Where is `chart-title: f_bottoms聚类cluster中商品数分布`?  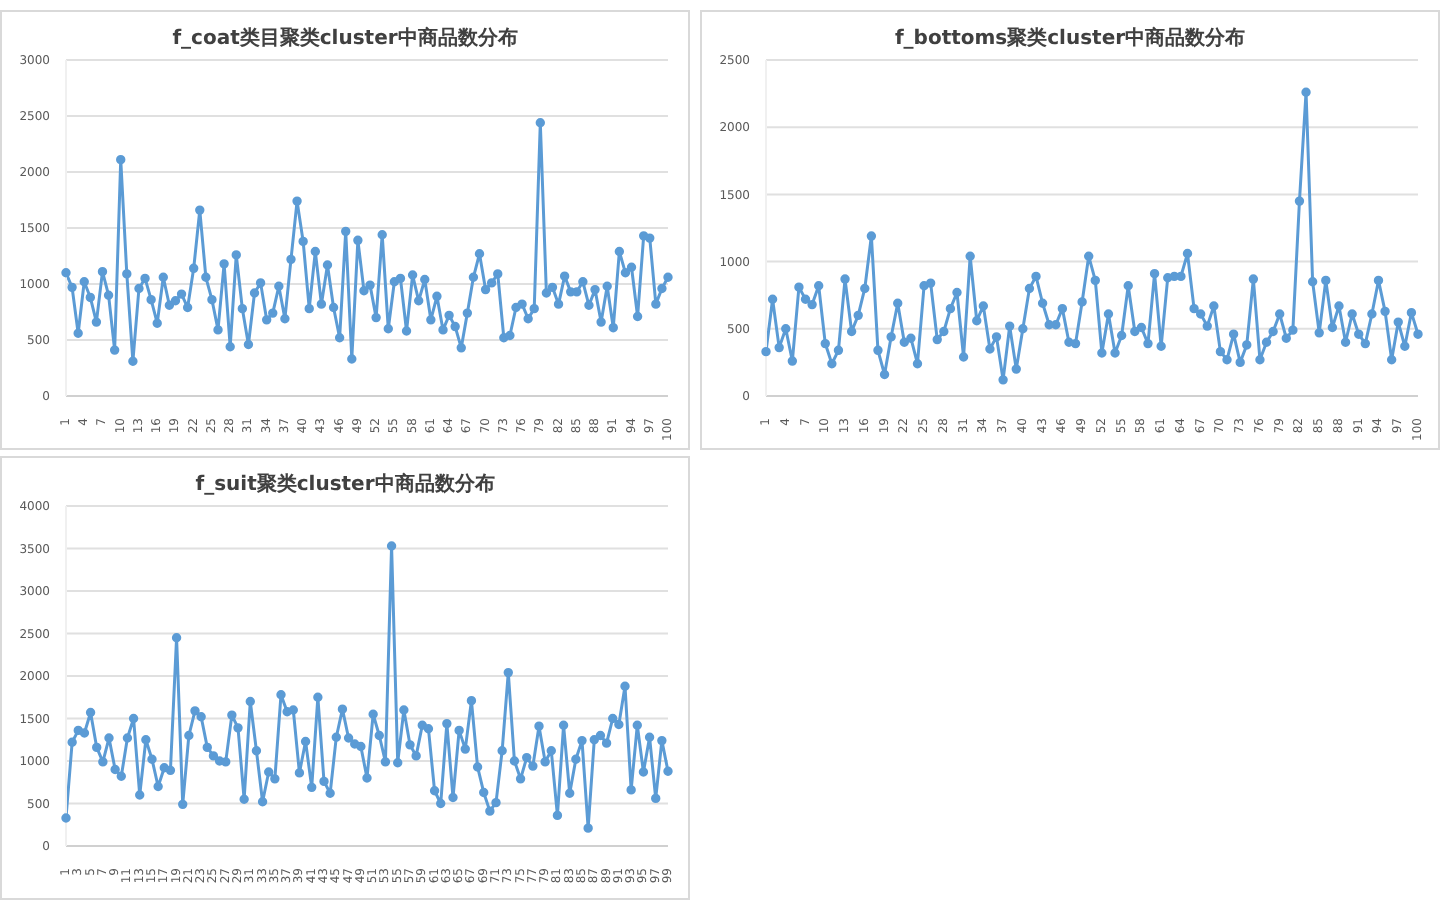 chart-title: f_bottoms聚类cluster中商品数分布 is located at coordinates (1070, 38).